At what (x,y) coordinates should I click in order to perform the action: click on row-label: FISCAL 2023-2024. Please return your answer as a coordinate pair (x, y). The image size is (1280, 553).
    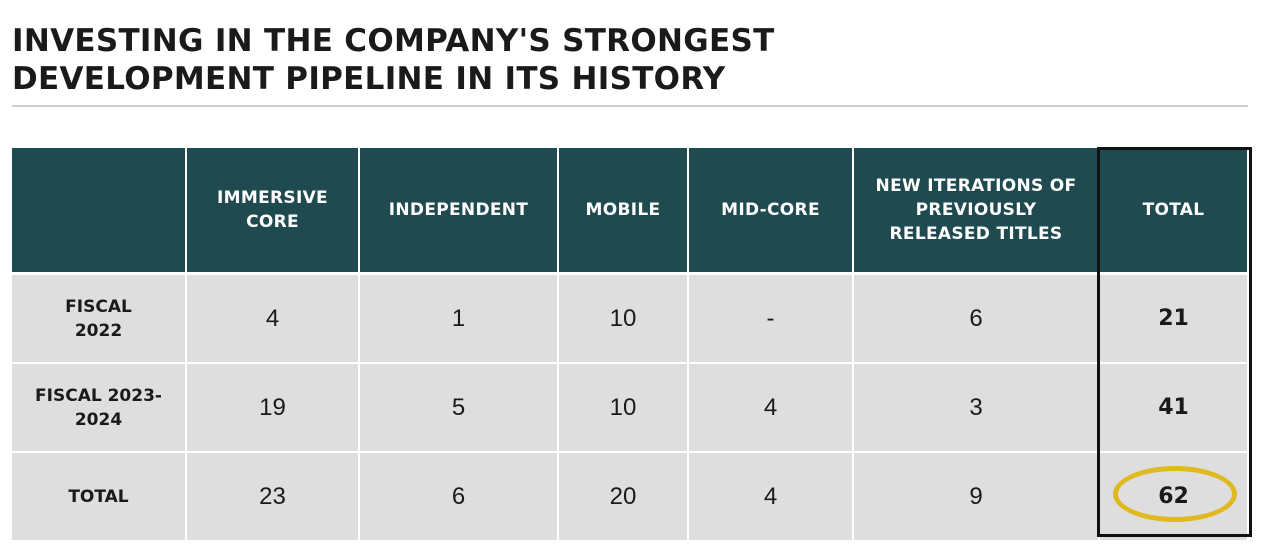
    Looking at the image, I should click on (99, 408).